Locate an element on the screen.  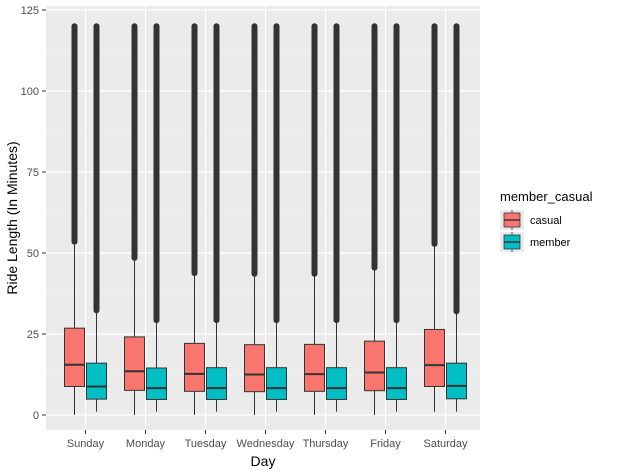
box-casual-thursday is located at coordinates (314, 367).